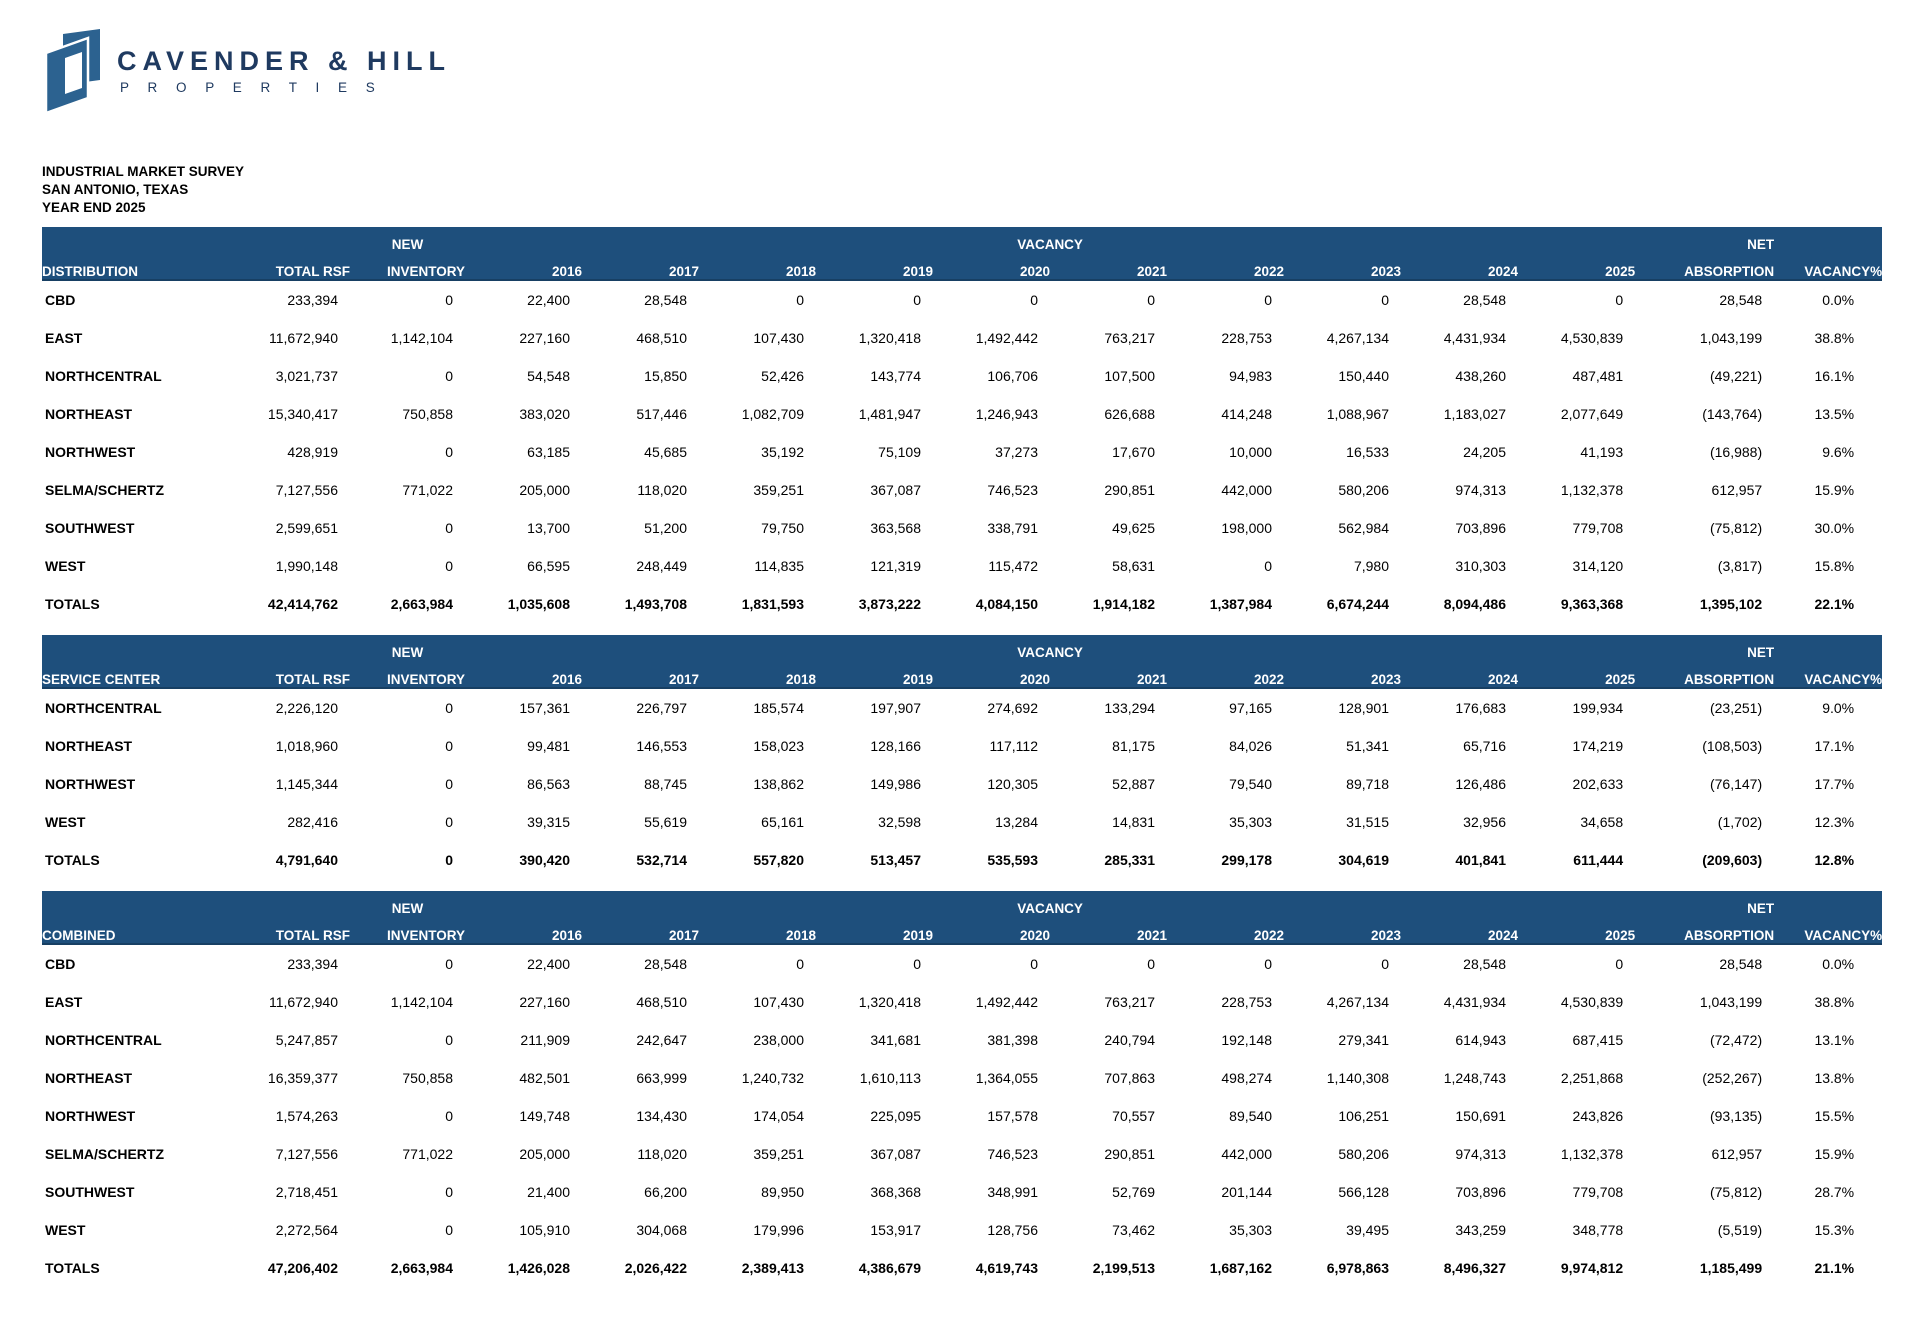  Describe the element at coordinates (665, 1192) in the screenshot. I see `value-cell: 66,200` at that location.